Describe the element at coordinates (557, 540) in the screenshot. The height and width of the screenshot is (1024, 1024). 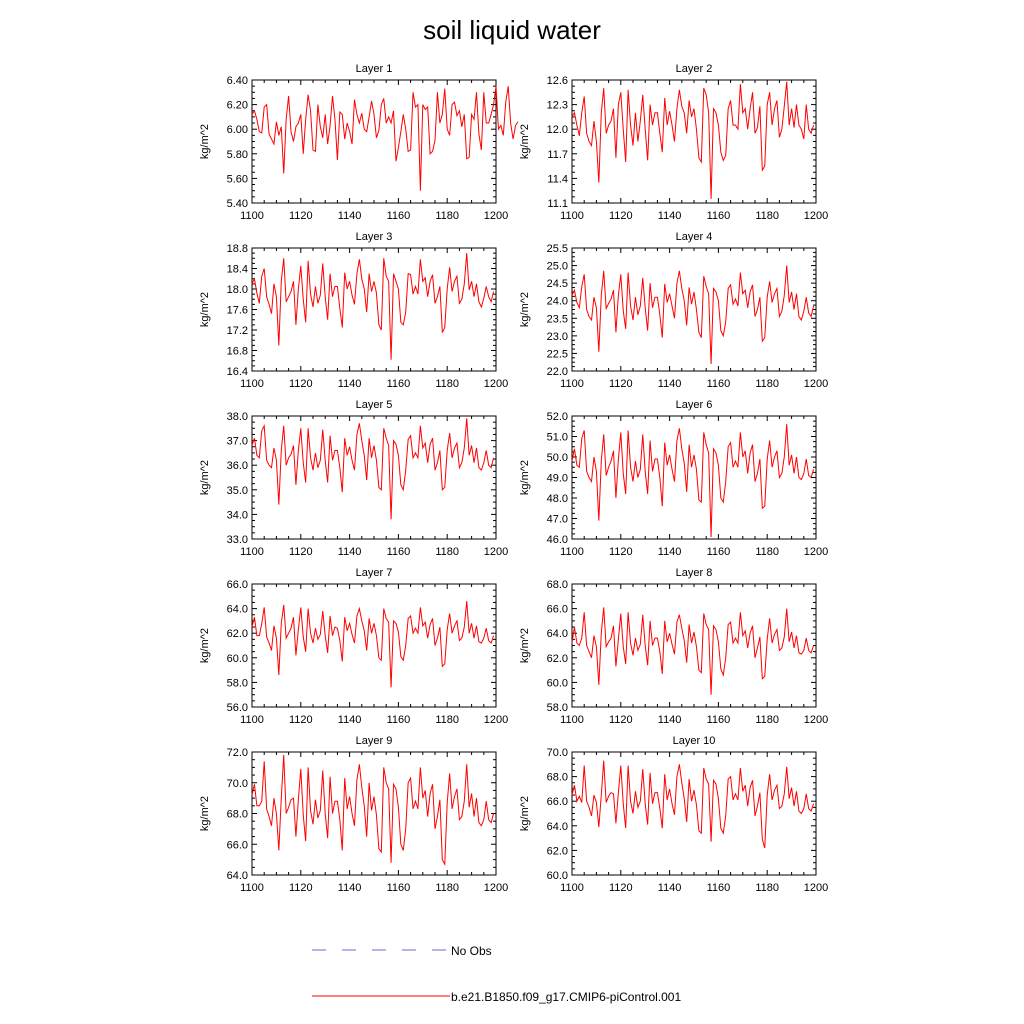
I see `y-tick-label: 46.0` at that location.